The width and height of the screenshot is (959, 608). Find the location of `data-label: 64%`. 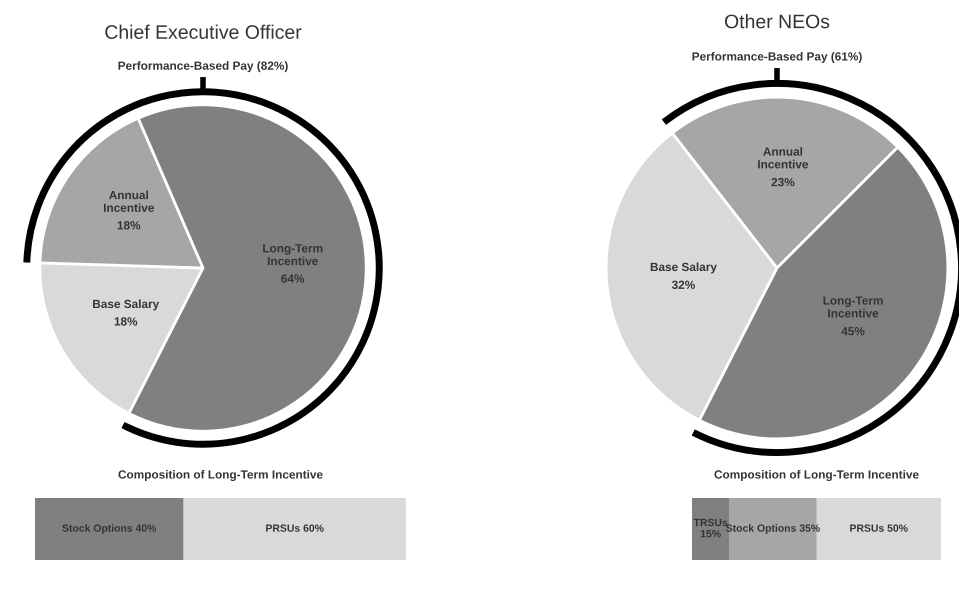

data-label: 64% is located at coordinates (292, 278).